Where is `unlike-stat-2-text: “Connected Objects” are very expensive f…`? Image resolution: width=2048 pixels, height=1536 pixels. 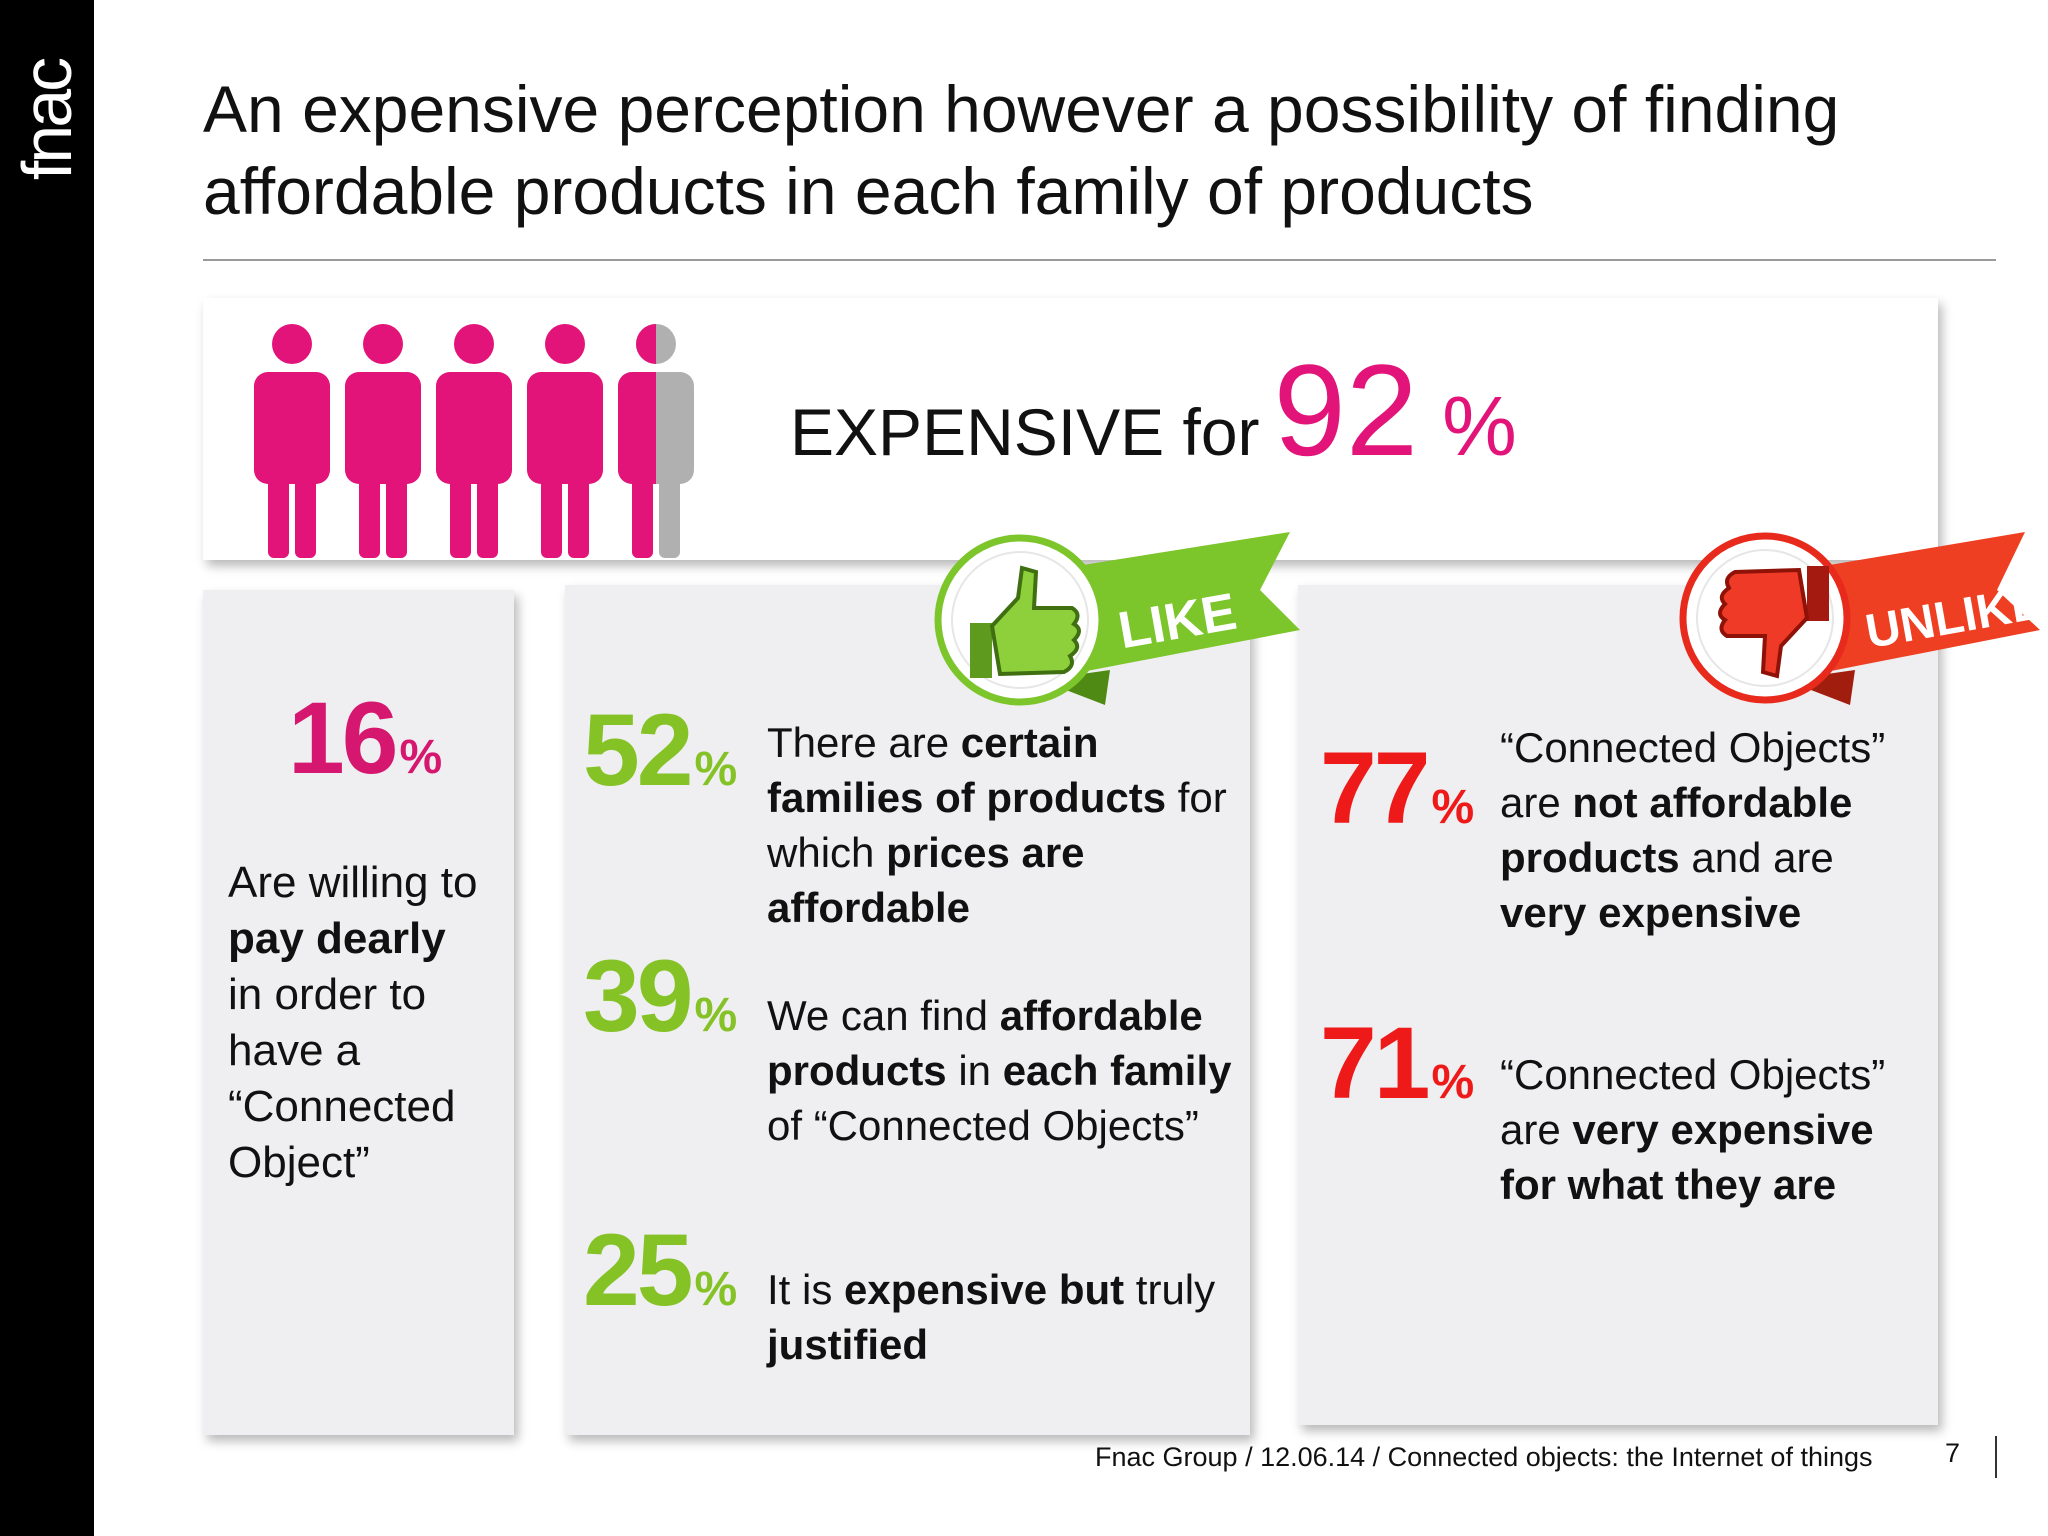 unlike-stat-2-text: “Connected Objects” are very expensive f… is located at coordinates (1693, 1129).